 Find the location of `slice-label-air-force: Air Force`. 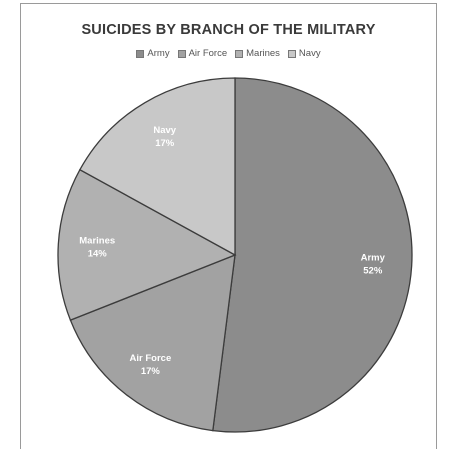

slice-label-air-force: Air Force is located at coordinates (151, 358).